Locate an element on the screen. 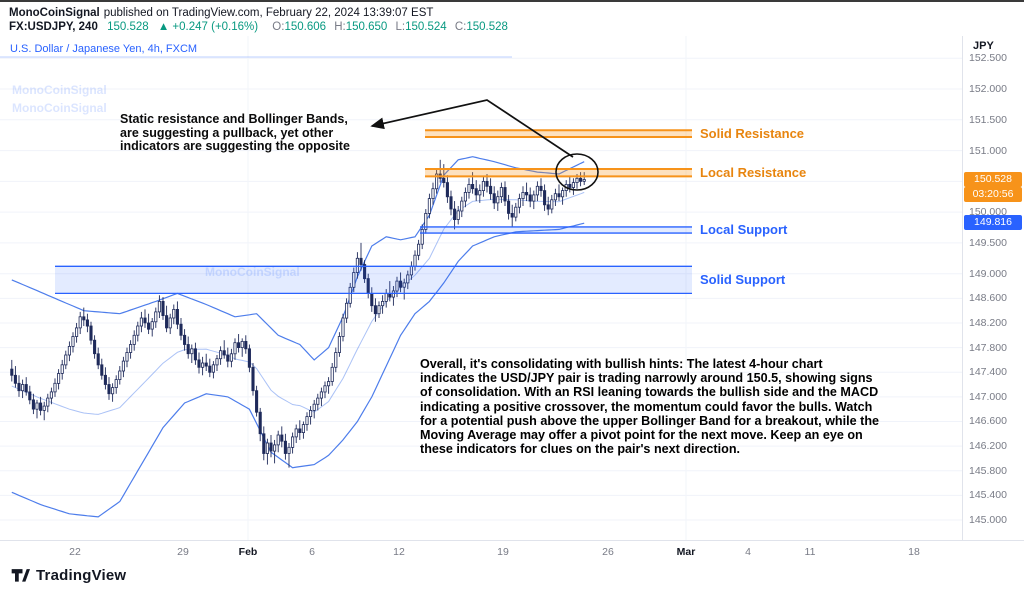  time-axis-label: 11 is located at coordinates (810, 552).